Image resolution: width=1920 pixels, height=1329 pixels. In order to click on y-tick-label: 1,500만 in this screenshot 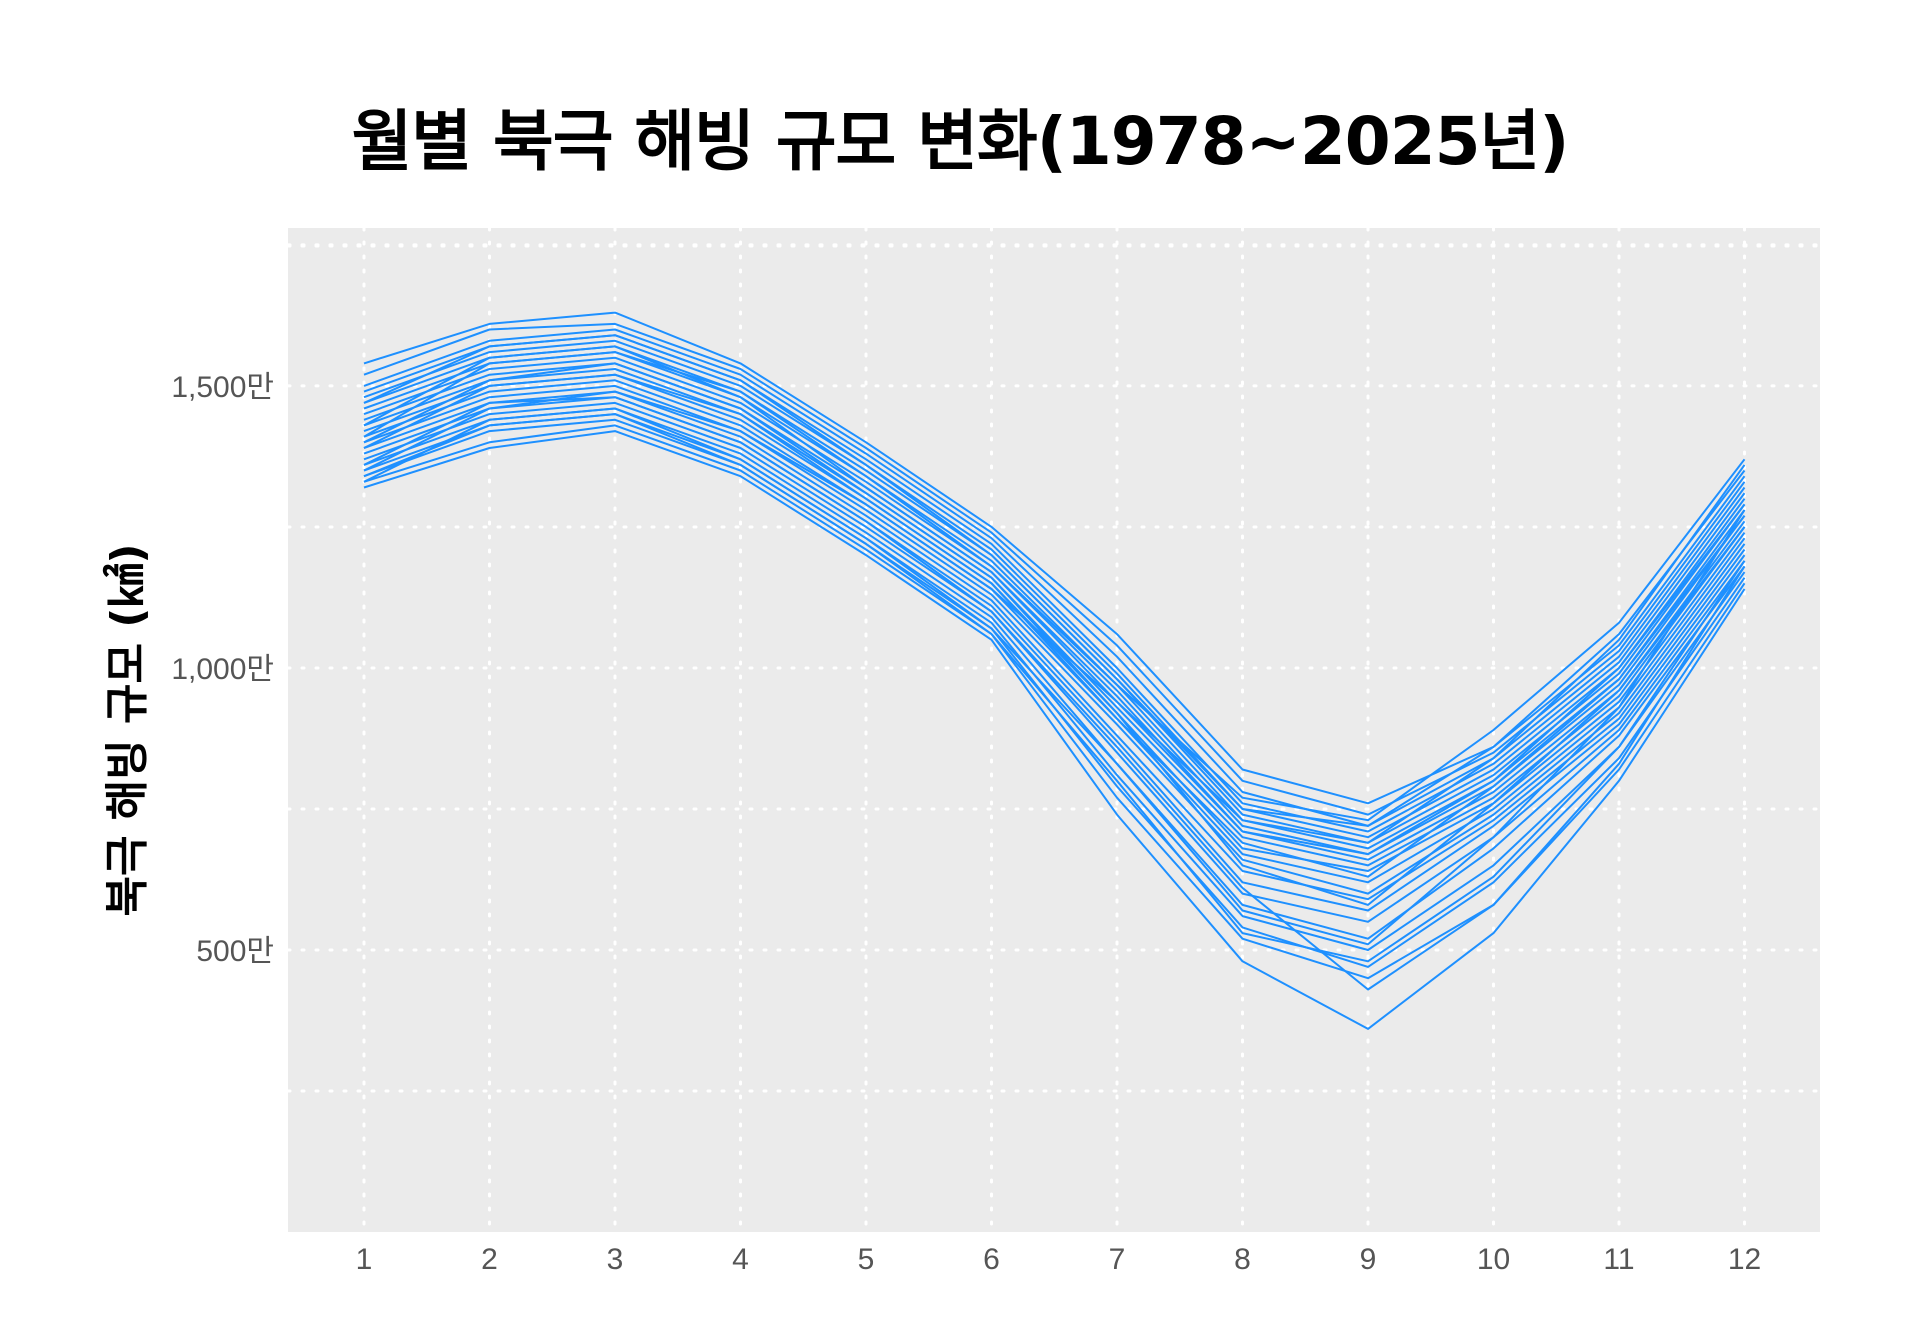, I will do `click(222, 387)`.